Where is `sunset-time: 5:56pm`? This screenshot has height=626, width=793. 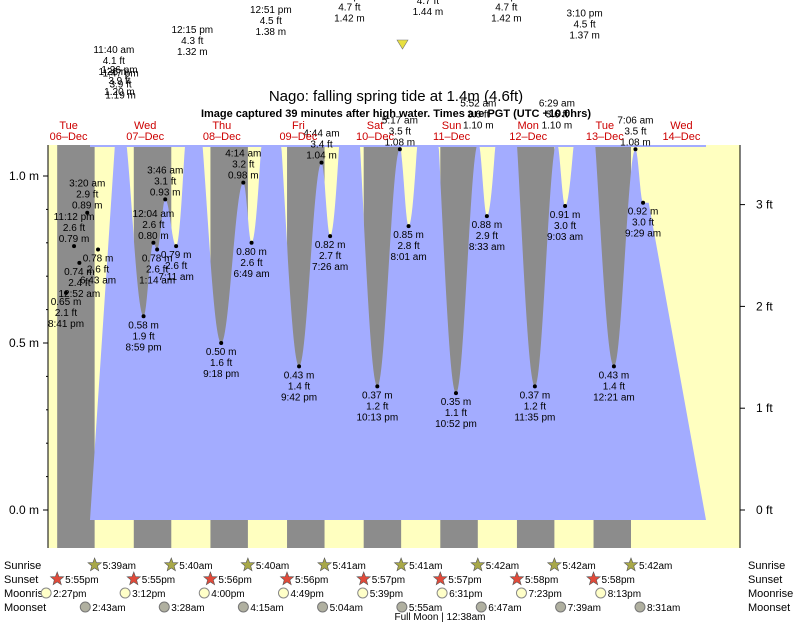 sunset-time: 5:56pm is located at coordinates (234, 580).